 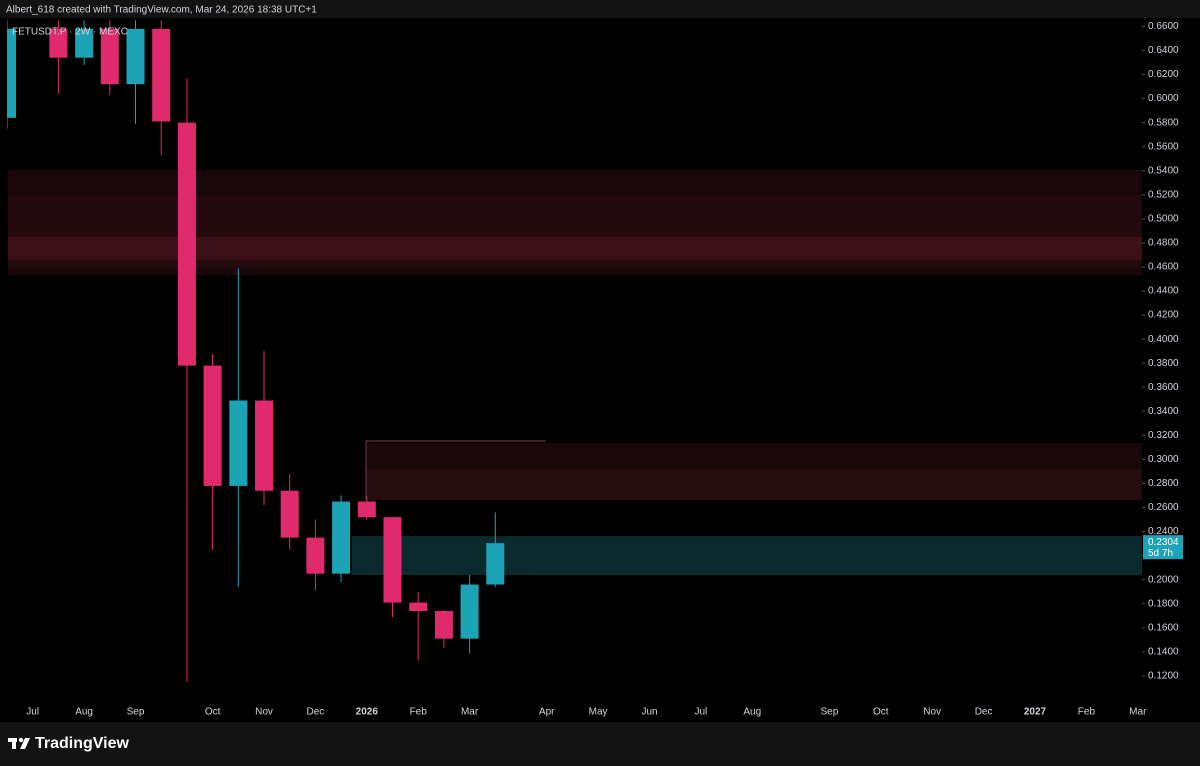 What do you see at coordinates (1163, 603) in the screenshot?
I see `y-tick-label: 0.1800` at bounding box center [1163, 603].